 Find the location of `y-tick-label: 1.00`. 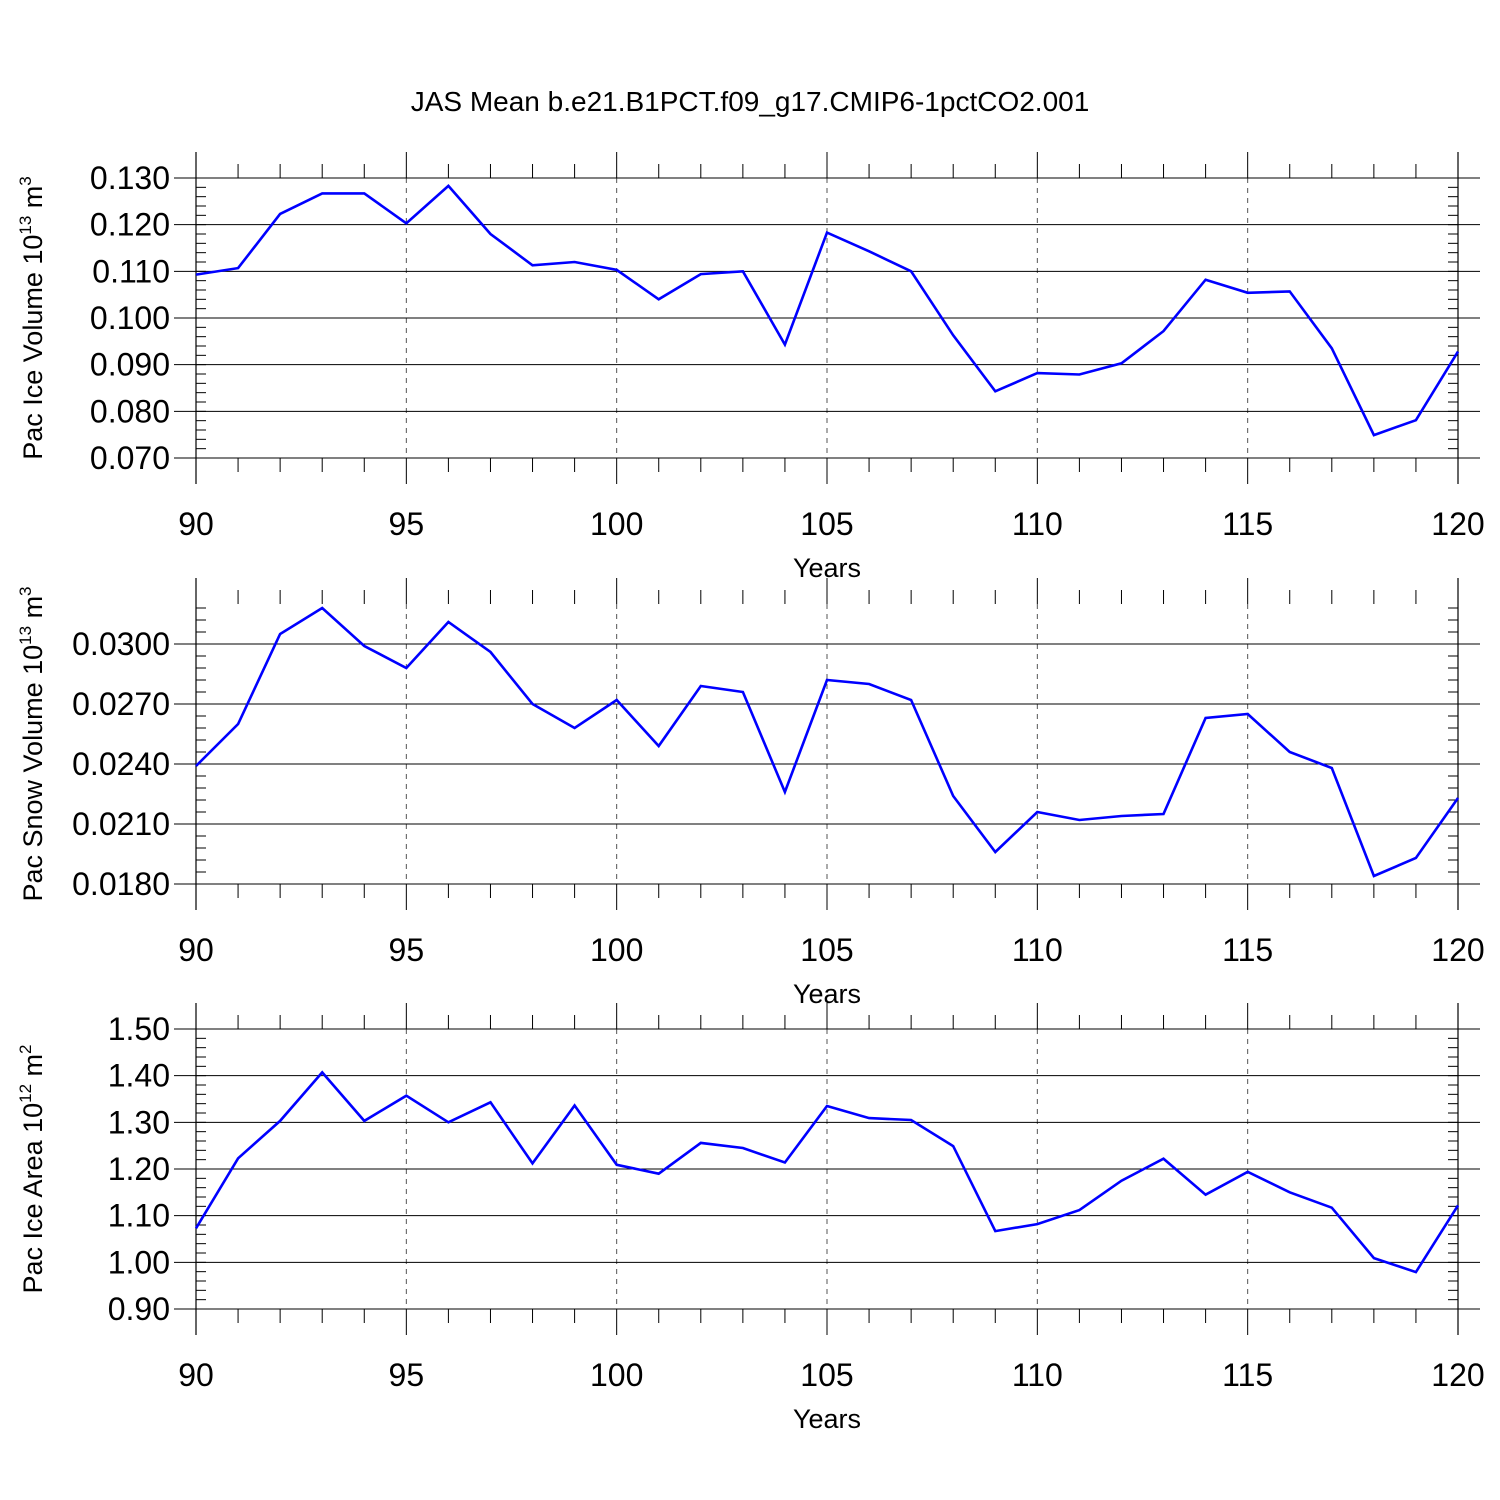

y-tick-label: 1.00 is located at coordinates (139, 1262).